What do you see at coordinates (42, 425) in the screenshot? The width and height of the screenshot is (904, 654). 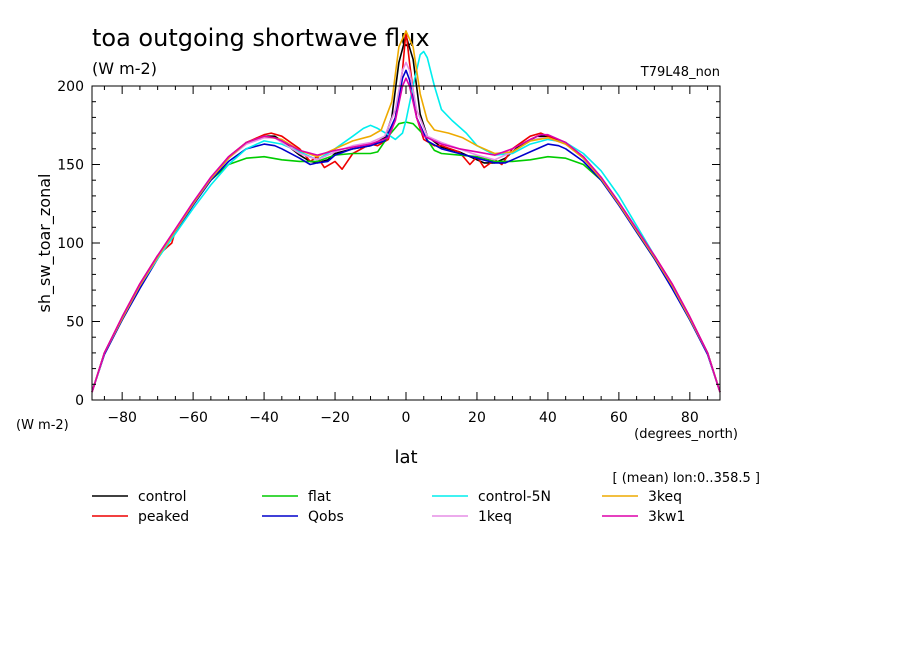 I see `y-axis-units: (W m-2)` at bounding box center [42, 425].